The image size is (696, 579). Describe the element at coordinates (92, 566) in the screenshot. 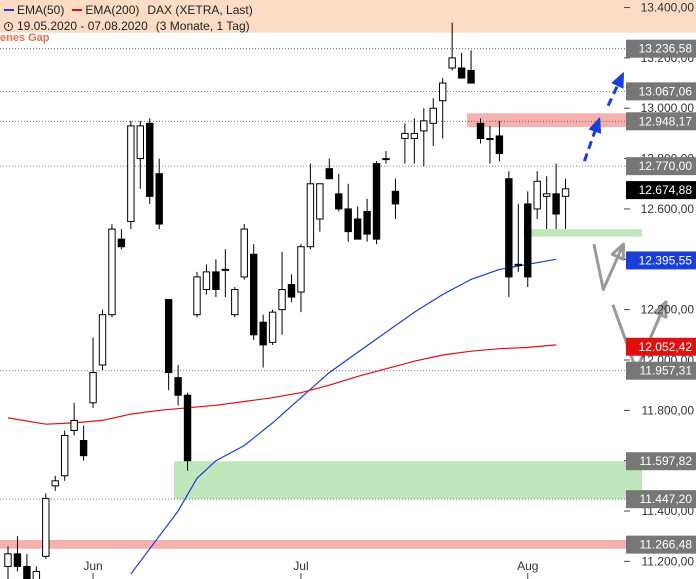

I see `x-tick-label: Jun` at that location.